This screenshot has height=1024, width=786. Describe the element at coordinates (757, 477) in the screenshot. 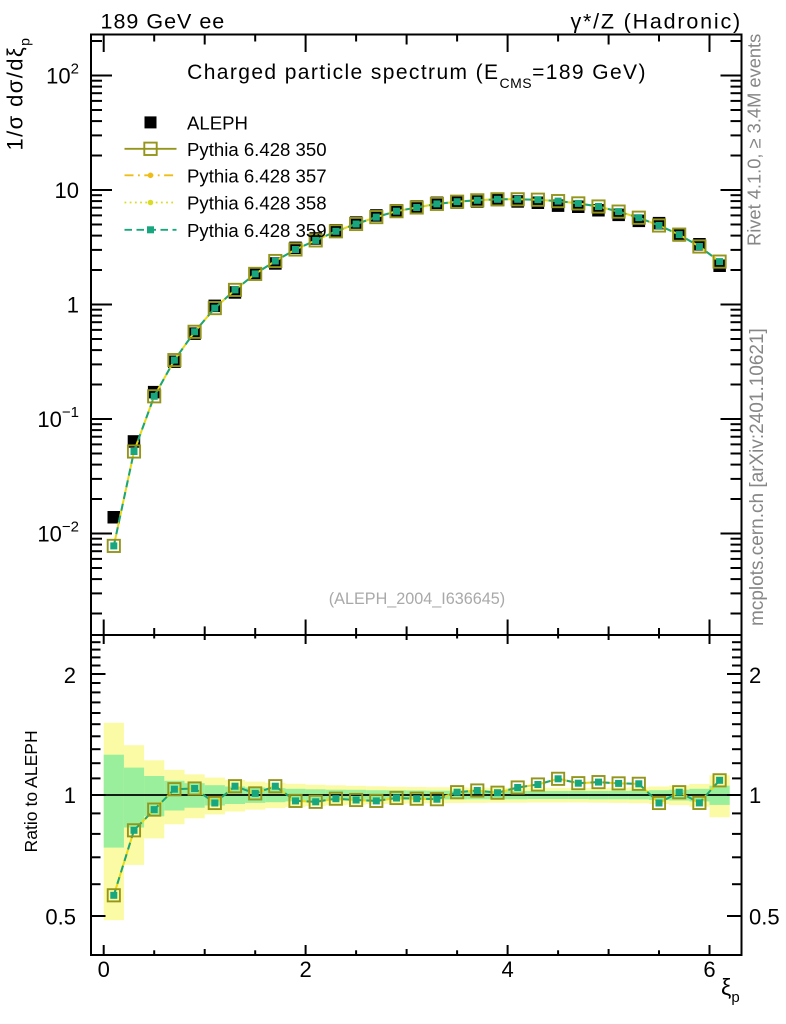

I see `svg-text:mcplots.cern.ch [arXiv:2401.10: mcplots.cern.ch [arXiv:2401.10621]` at that location.